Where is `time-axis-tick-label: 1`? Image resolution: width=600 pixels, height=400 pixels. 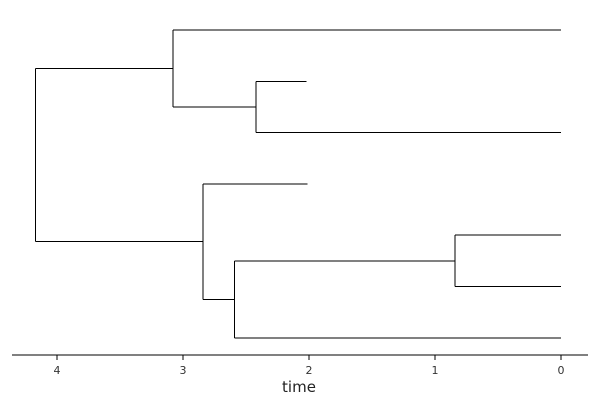 time-axis-tick-label: 1 is located at coordinates (435, 370).